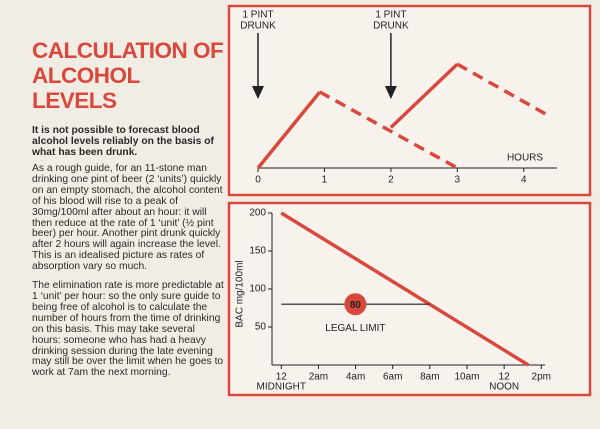 The width and height of the screenshot is (600, 429). What do you see at coordinates (391, 180) in the screenshot?
I see `x-tick-label: 2` at bounding box center [391, 180].